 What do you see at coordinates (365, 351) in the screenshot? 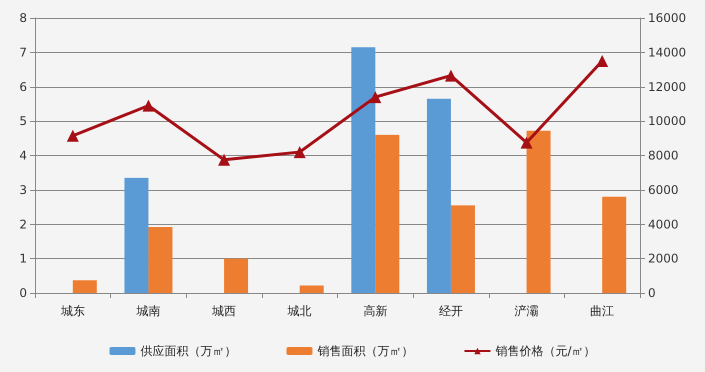
I see `legend-label: 销售面积（万㎡）` at bounding box center [365, 351].